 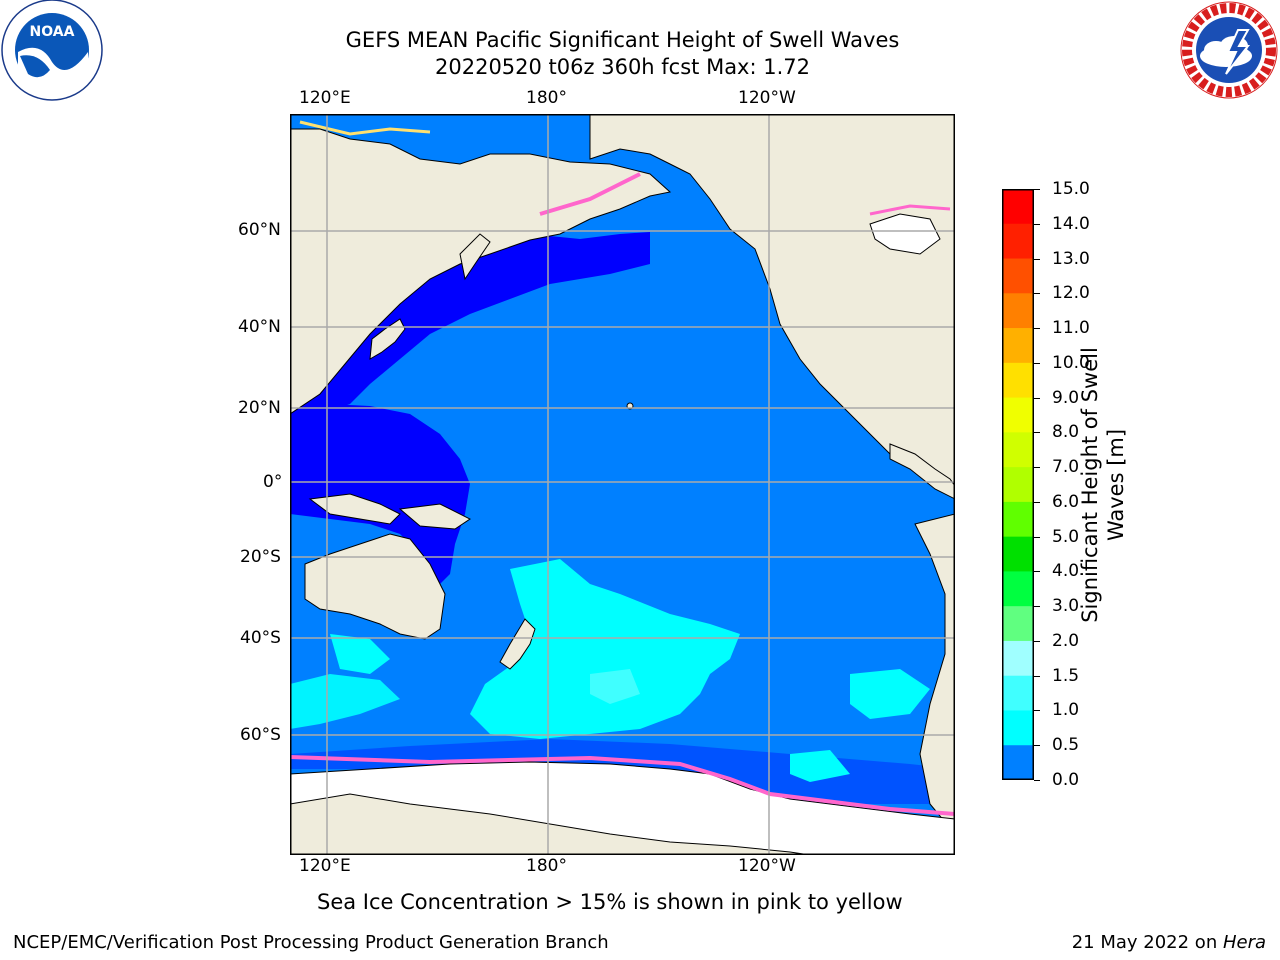 I want to click on sea-ice-edge-hudson, so click(x=910, y=210).